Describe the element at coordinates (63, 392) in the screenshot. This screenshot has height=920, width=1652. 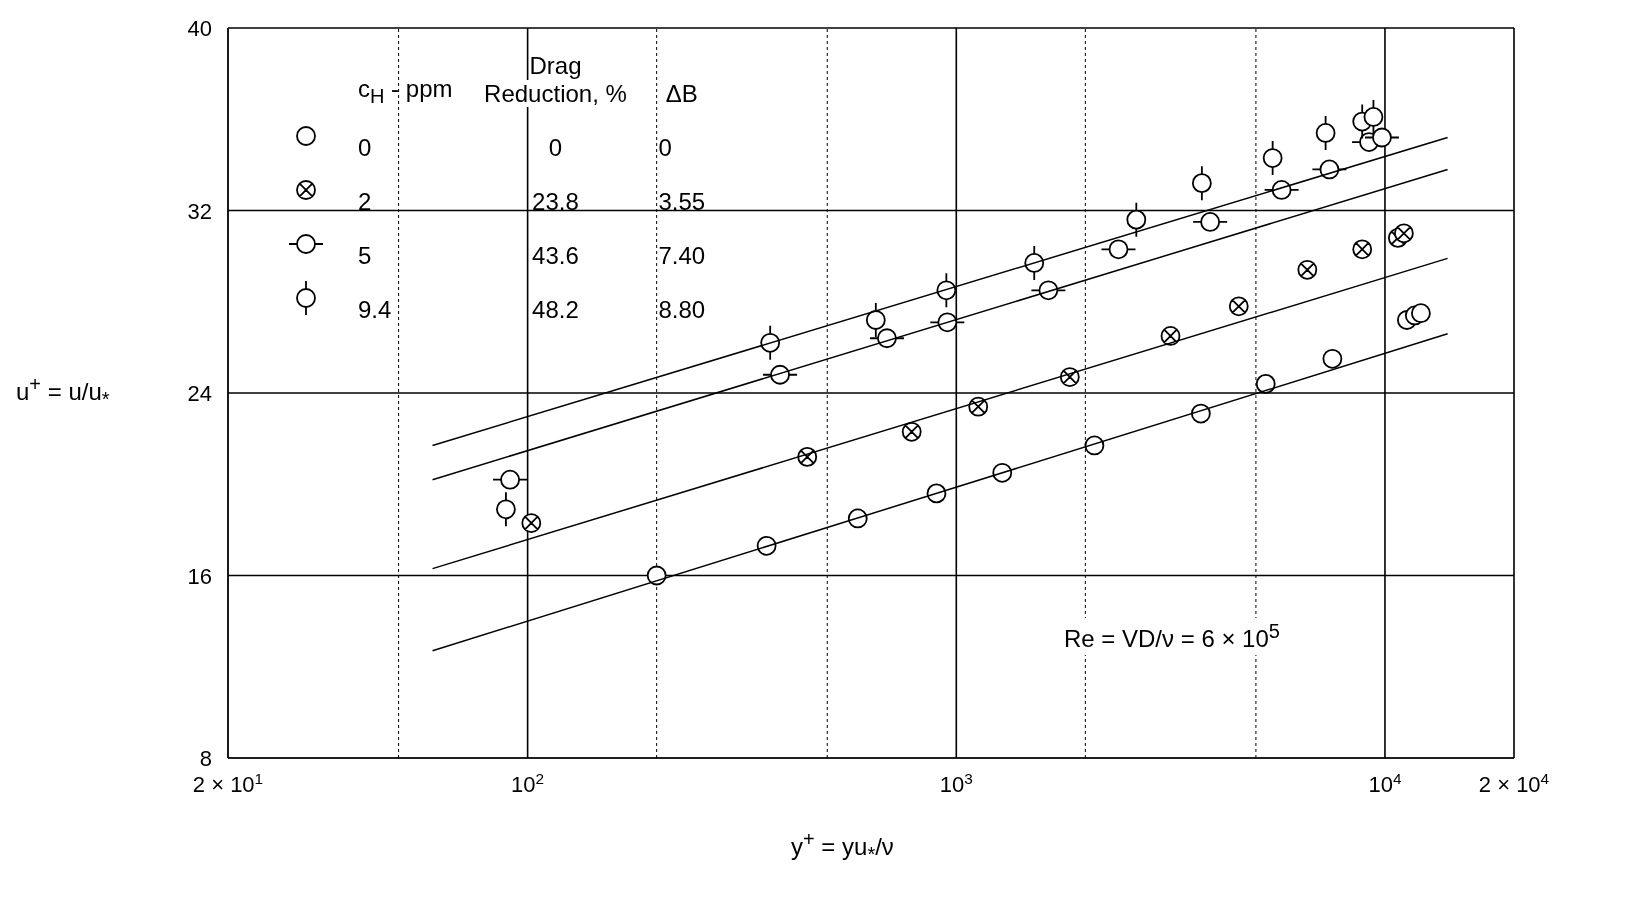
I see `y-axis-title: u$^{+}$ = u/u$_{*}$` at that location.